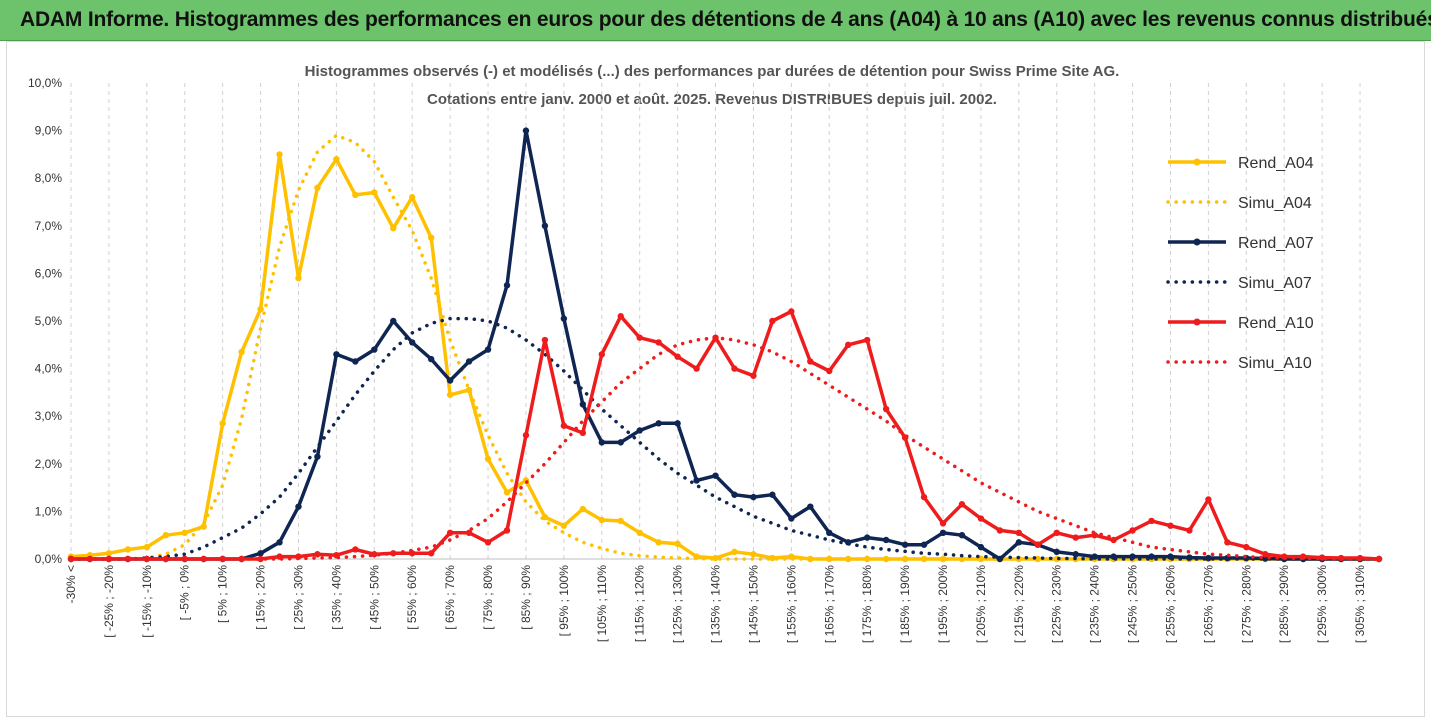 This screenshot has height=719, width=1431. I want to click on x-tick-label: [ 25% ; 30%, so click(298, 597).